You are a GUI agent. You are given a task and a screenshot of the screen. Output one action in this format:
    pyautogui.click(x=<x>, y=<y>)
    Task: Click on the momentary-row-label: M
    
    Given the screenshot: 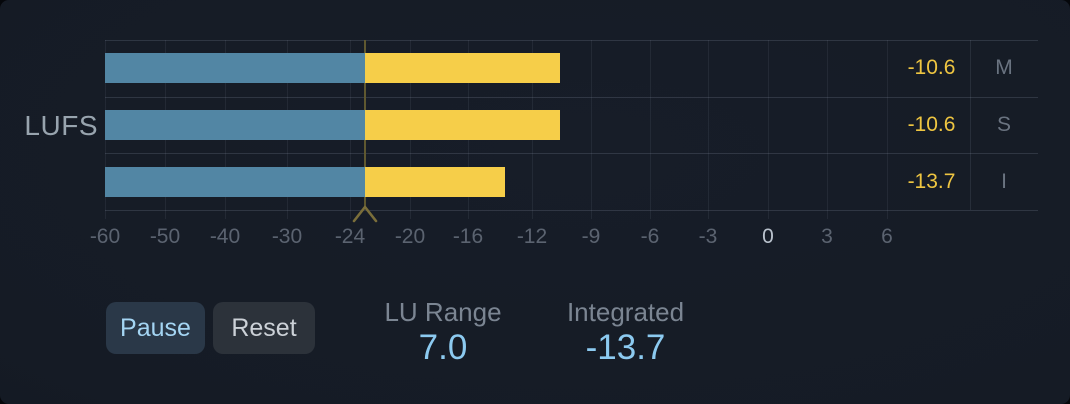 What is the action you would take?
    pyautogui.click(x=1004, y=67)
    